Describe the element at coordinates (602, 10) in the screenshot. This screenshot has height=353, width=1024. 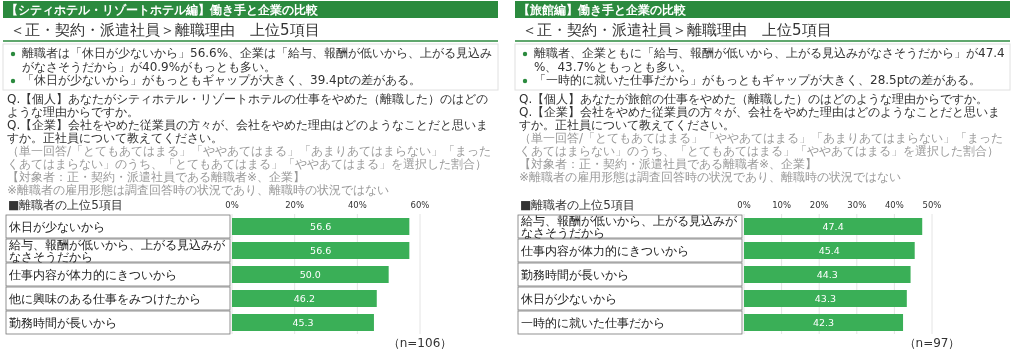
I see `text: 【旅館編】働き手と企業の比較` at that location.